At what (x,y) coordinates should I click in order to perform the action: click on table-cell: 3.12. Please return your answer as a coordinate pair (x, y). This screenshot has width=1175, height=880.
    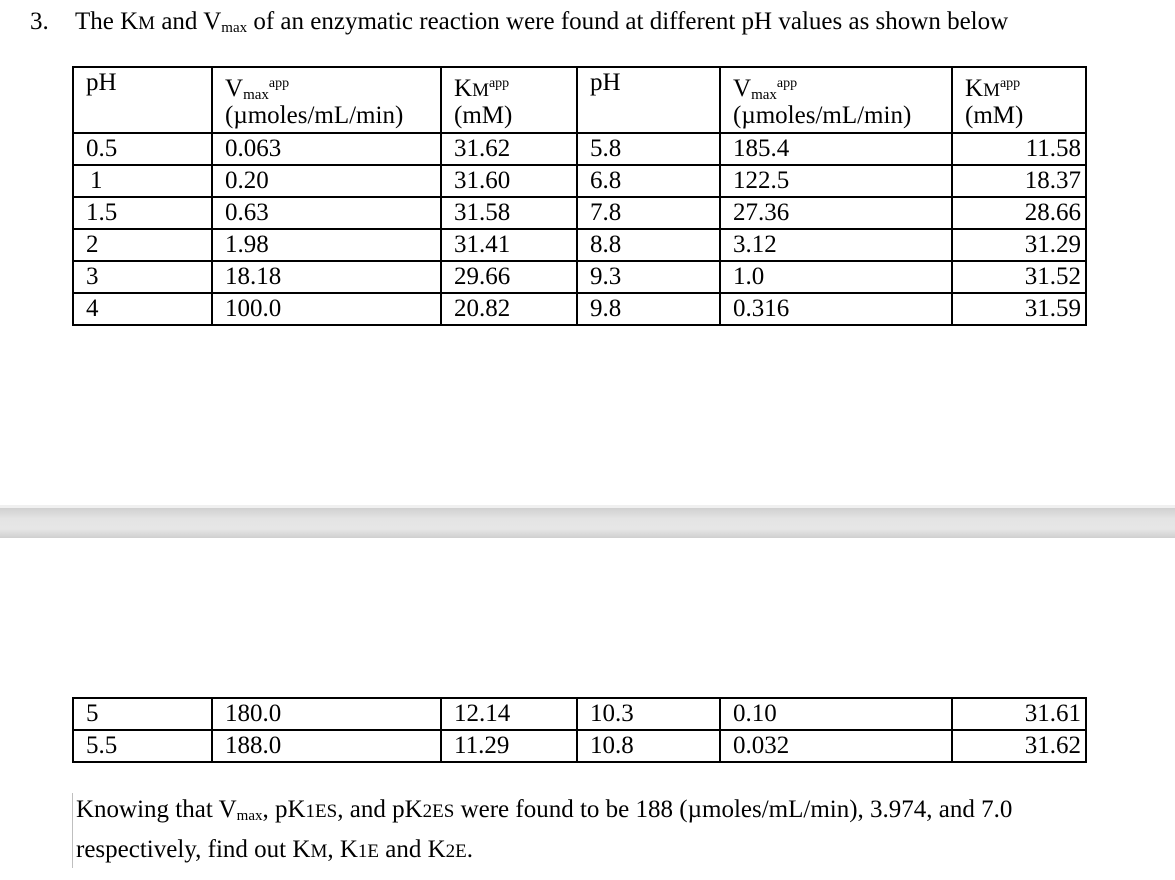
    Looking at the image, I should click on (836, 245).